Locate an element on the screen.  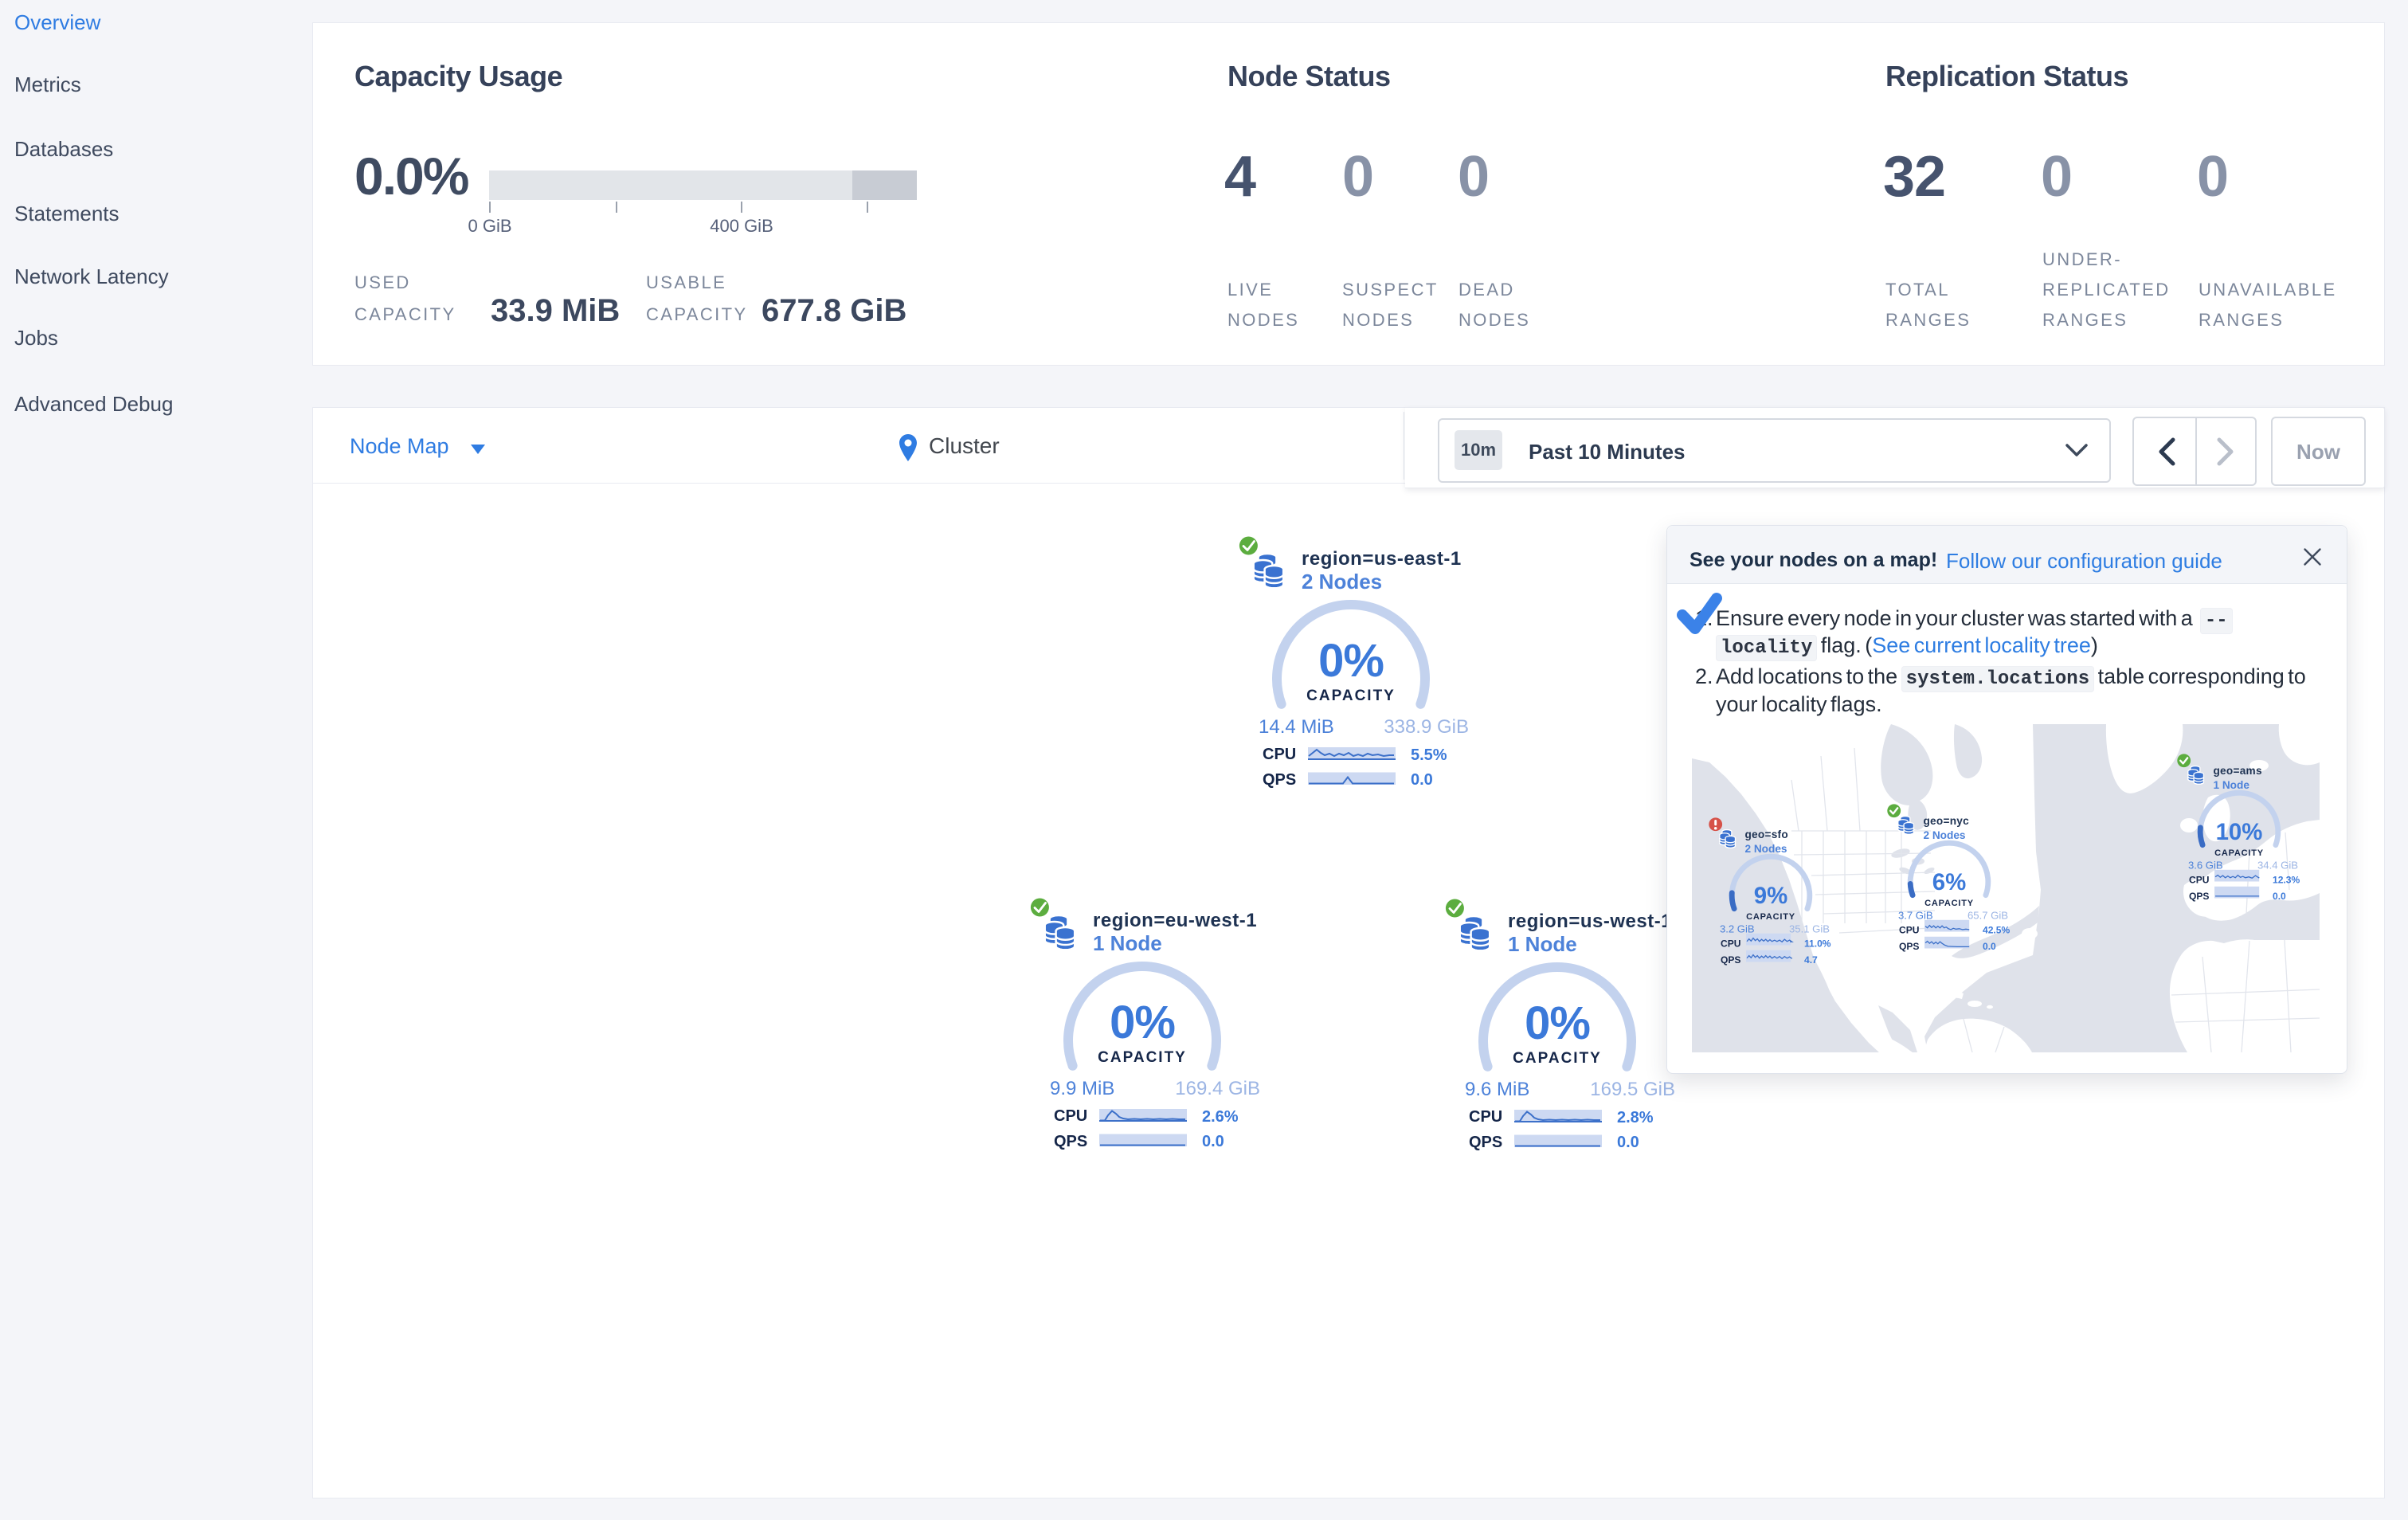
svg-text: 4.7 is located at coordinates (1811, 960).